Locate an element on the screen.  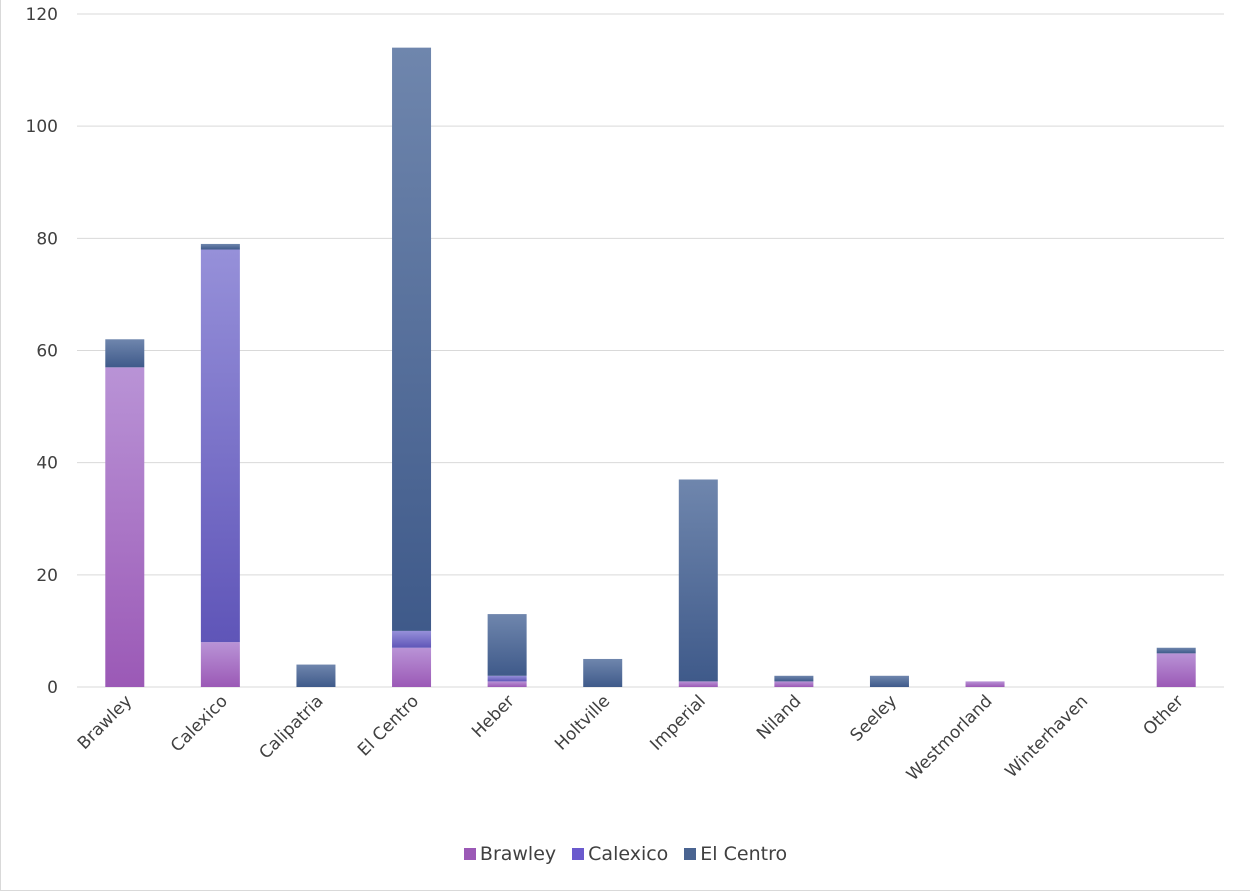
x-tick-label: Calipatria is located at coordinates (292, 727).